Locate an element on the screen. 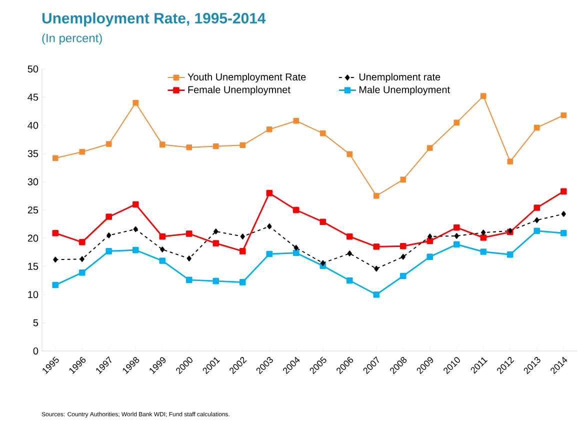 The width and height of the screenshot is (578, 423). legend-label: Unemploment rate is located at coordinates (399, 77).